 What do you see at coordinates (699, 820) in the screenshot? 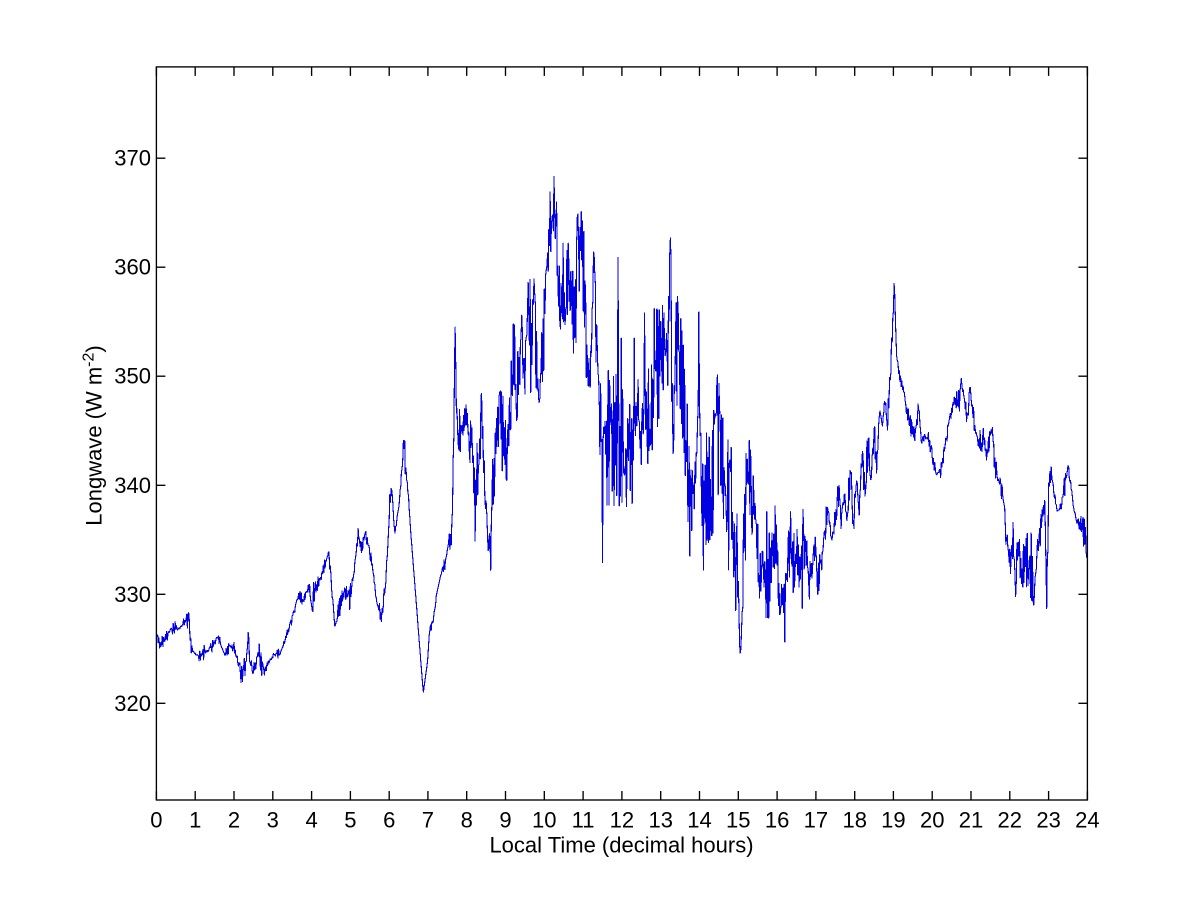
I see `svg-text: 14` at bounding box center [699, 820].